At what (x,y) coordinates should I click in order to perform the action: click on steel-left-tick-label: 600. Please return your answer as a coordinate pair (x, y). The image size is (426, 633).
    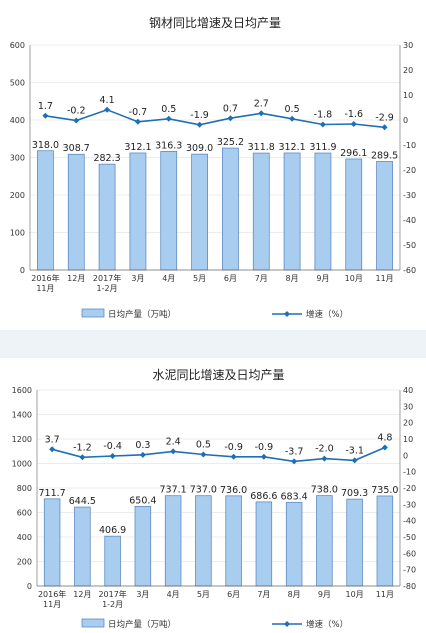
    Looking at the image, I should click on (17, 45).